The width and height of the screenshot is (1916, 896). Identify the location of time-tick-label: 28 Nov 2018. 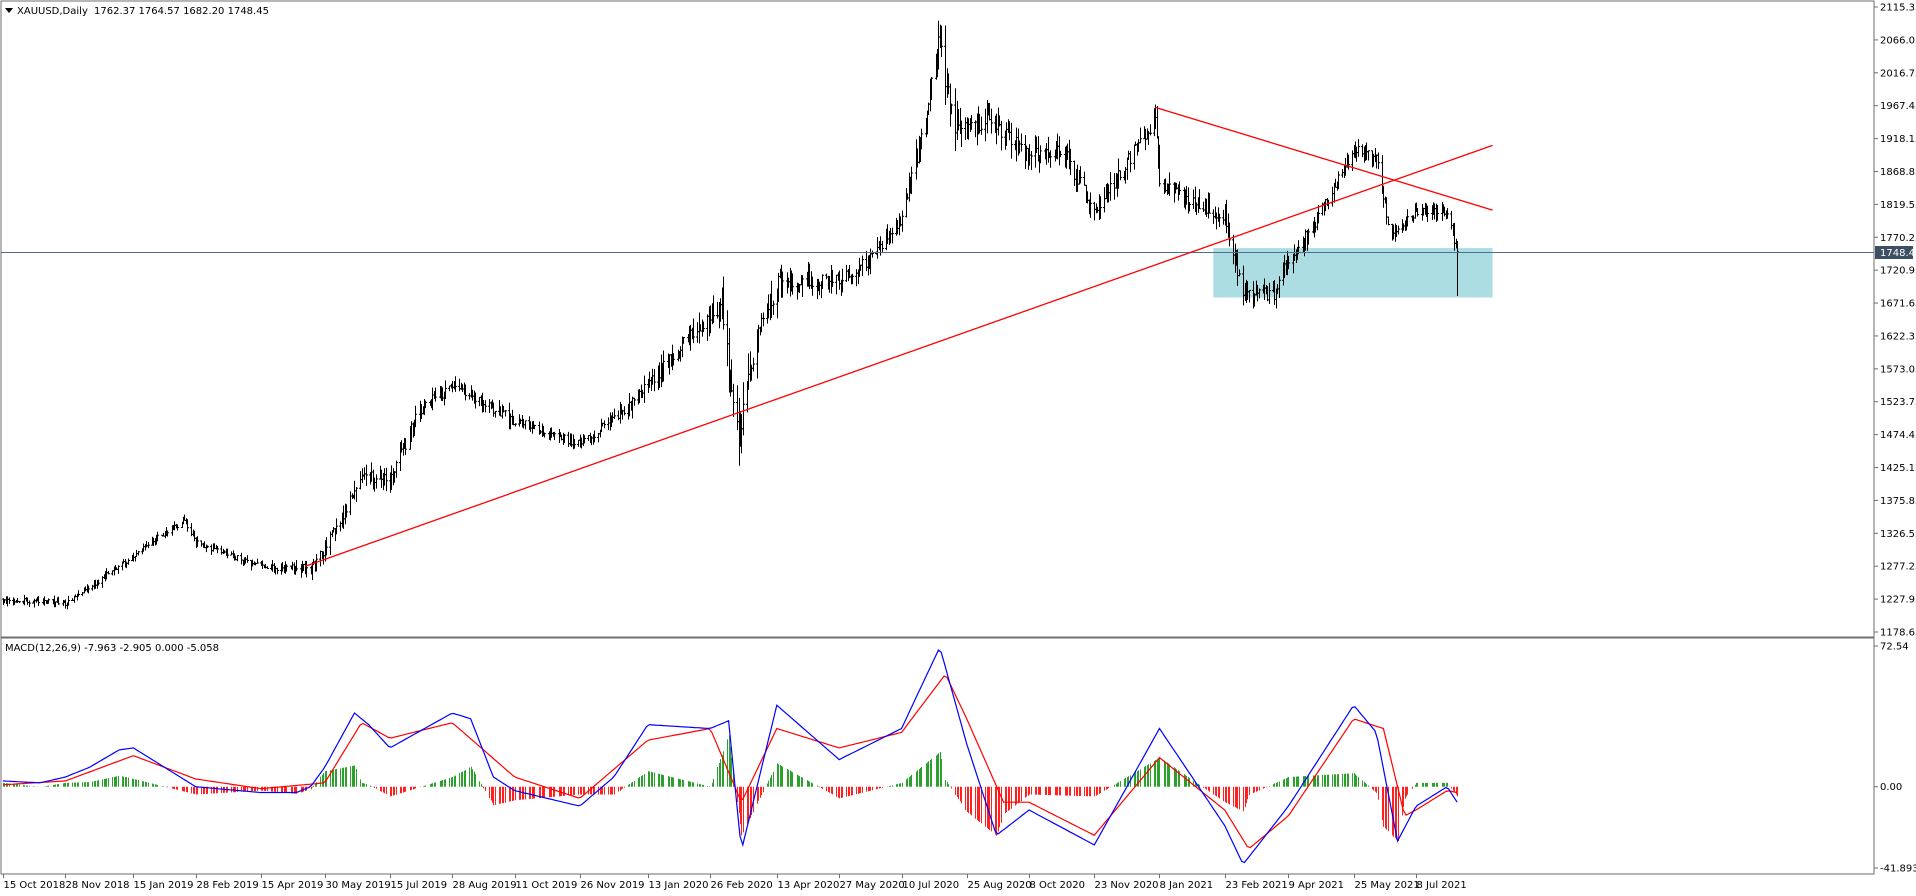
(98, 885).